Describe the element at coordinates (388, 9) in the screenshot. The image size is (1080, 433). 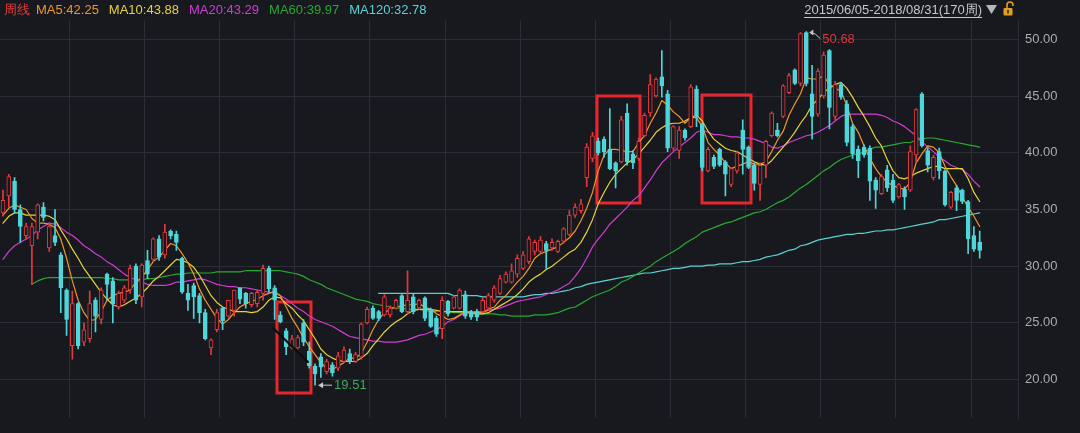
I see `text: MA120:32.78` at that location.